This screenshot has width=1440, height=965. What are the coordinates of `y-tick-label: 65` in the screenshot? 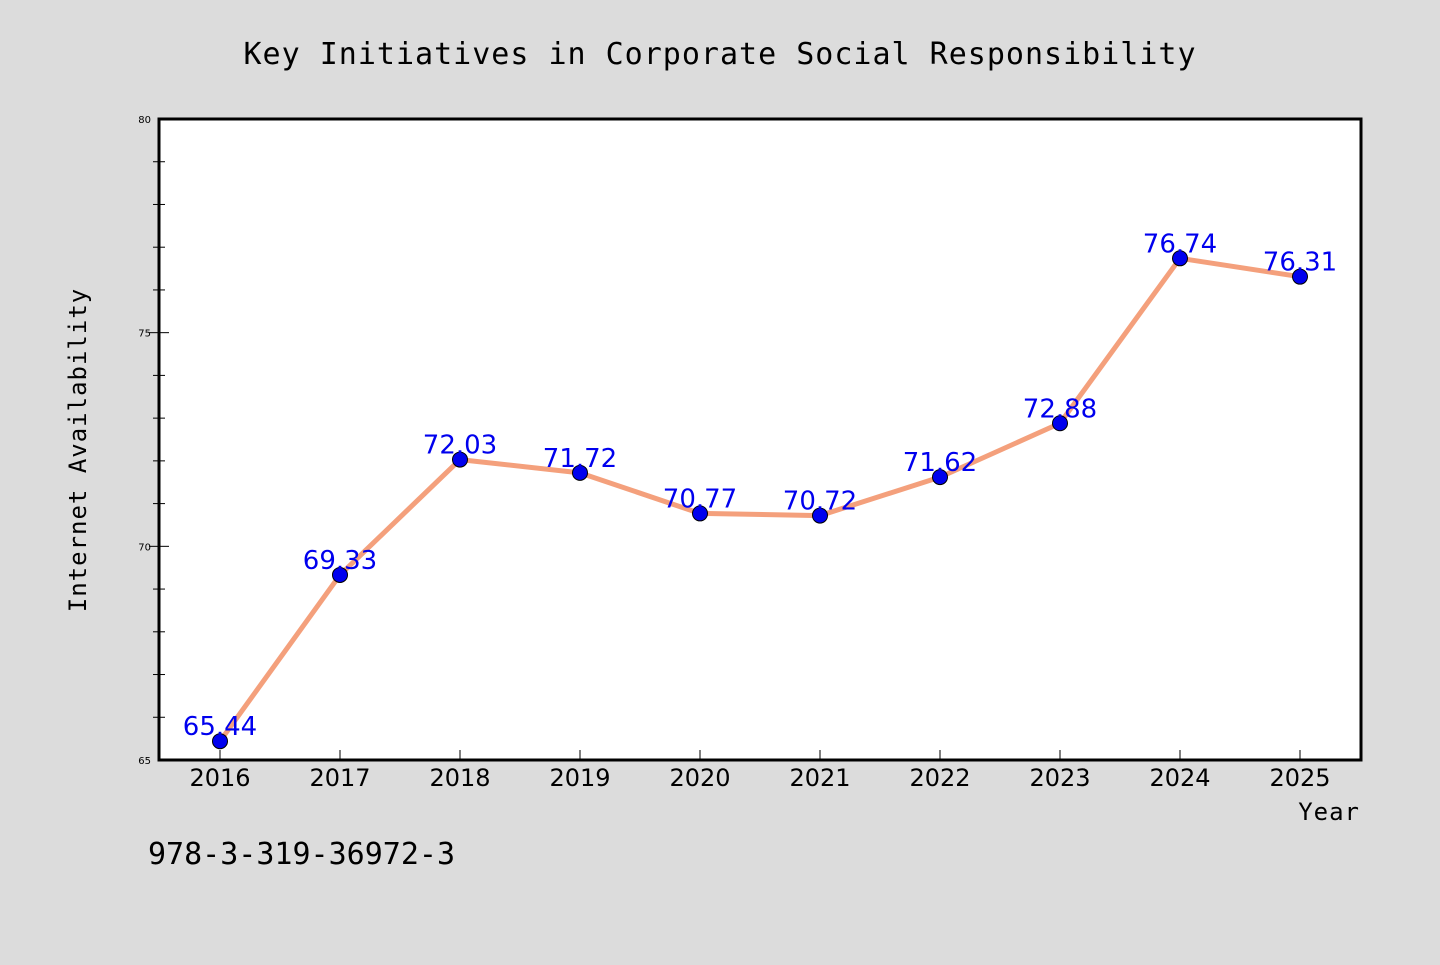 It's located at (144, 761).